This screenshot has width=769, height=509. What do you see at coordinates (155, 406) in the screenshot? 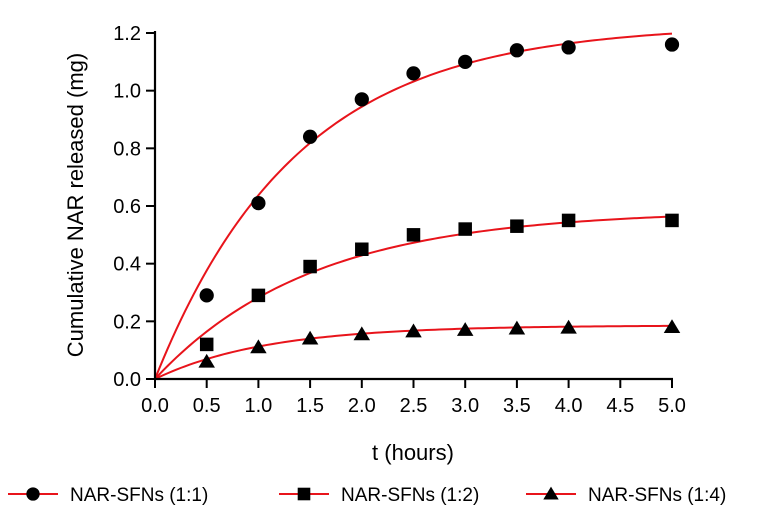
I see `x-tick-label: 0.0` at bounding box center [155, 406].